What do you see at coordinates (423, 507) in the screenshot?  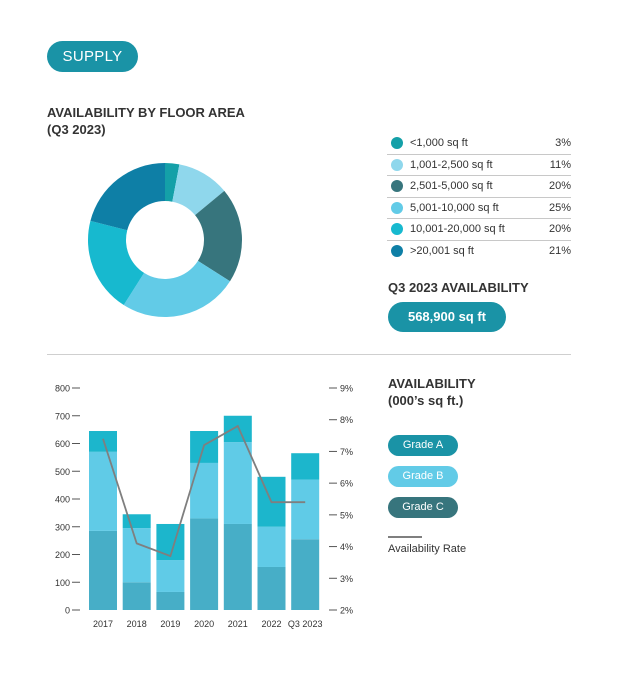 I see `grade-c-legend: Grade C` at bounding box center [423, 507].